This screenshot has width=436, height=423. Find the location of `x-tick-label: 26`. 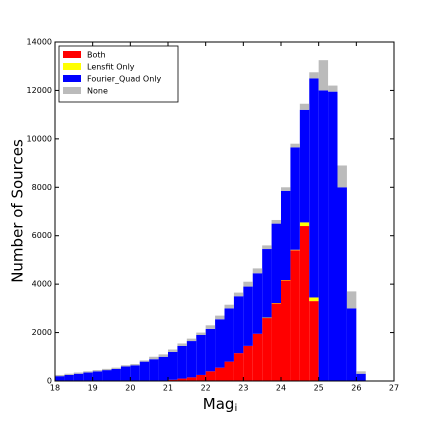

x-tick-label: 26 is located at coordinates (356, 388).